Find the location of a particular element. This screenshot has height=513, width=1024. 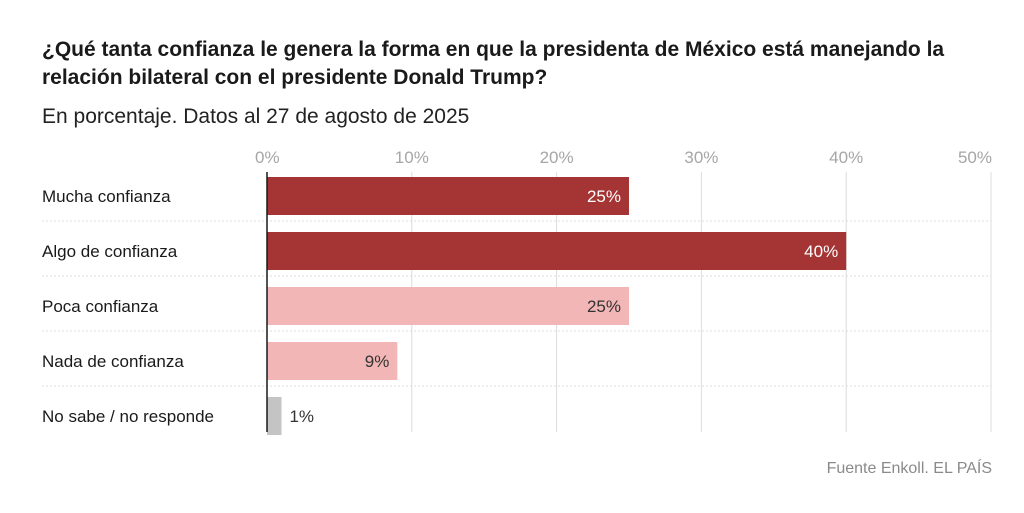

category-label: Algo de confianza is located at coordinates (110, 251).